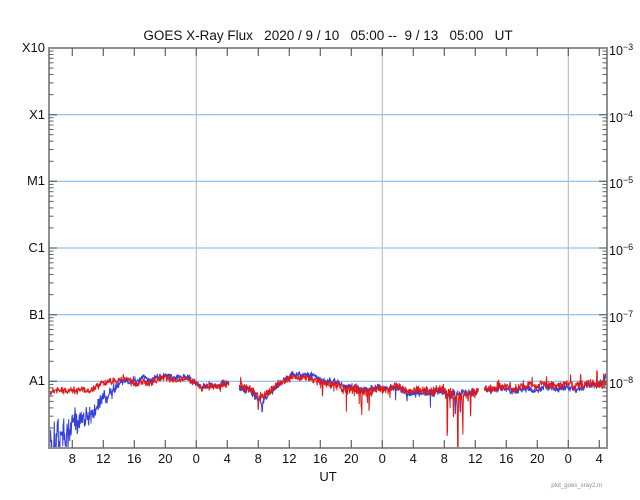  What do you see at coordinates (628, 313) in the screenshot?
I see `exponent-value: −7` at bounding box center [628, 313].